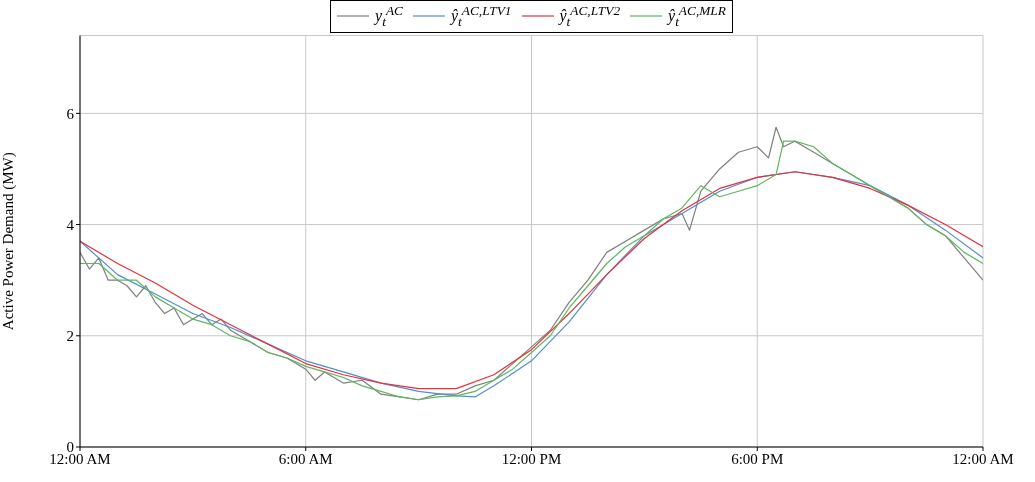 This screenshot has height=482, width=1035. What do you see at coordinates (983, 458) in the screenshot?
I see `x-tick-label: 12:00 AM` at bounding box center [983, 458].